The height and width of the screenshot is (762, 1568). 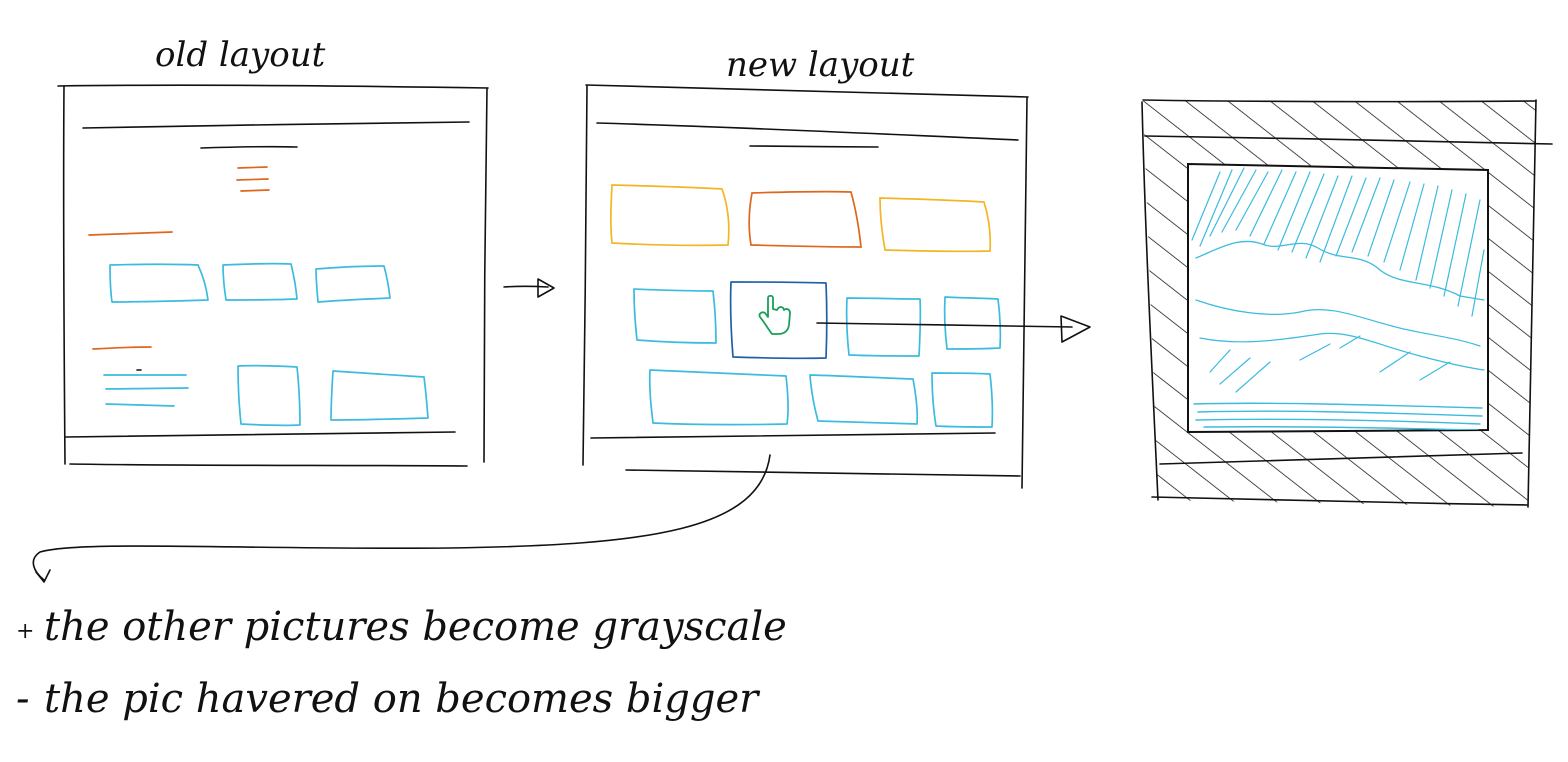 I want to click on old-header-line, so click(x=276, y=125).